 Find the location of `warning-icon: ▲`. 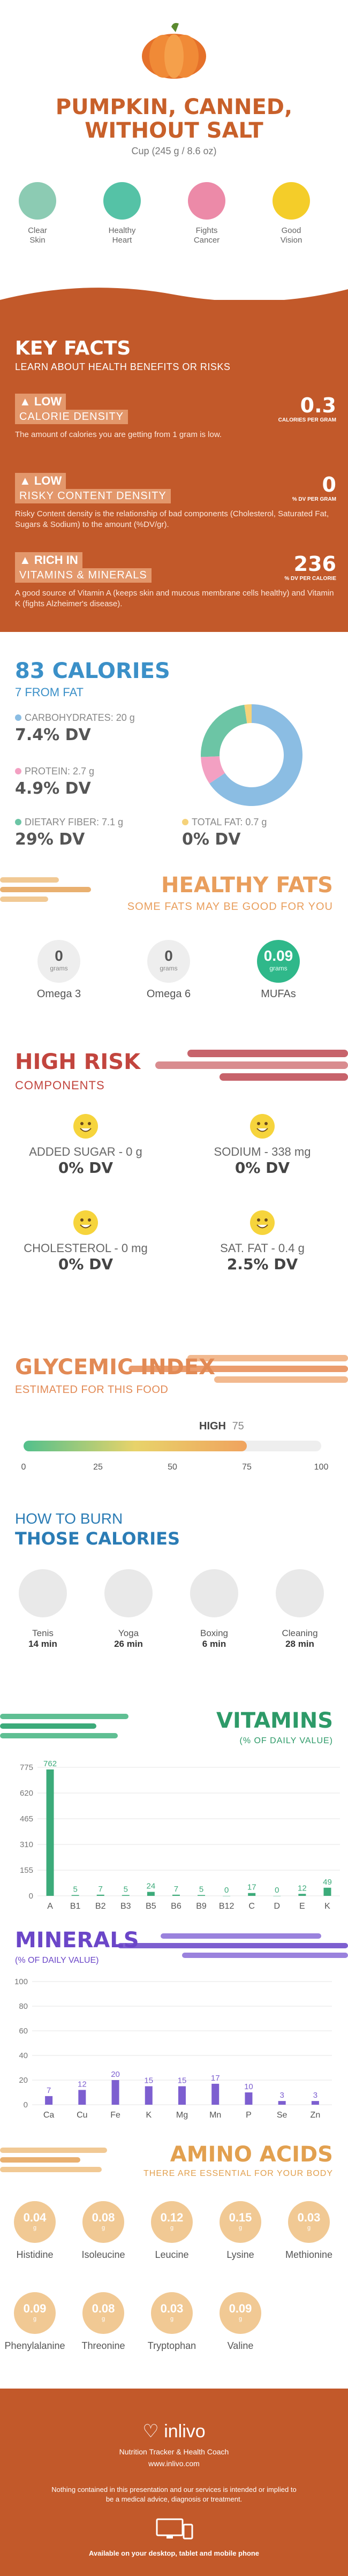

warning-icon: ▲ is located at coordinates (26, 480).